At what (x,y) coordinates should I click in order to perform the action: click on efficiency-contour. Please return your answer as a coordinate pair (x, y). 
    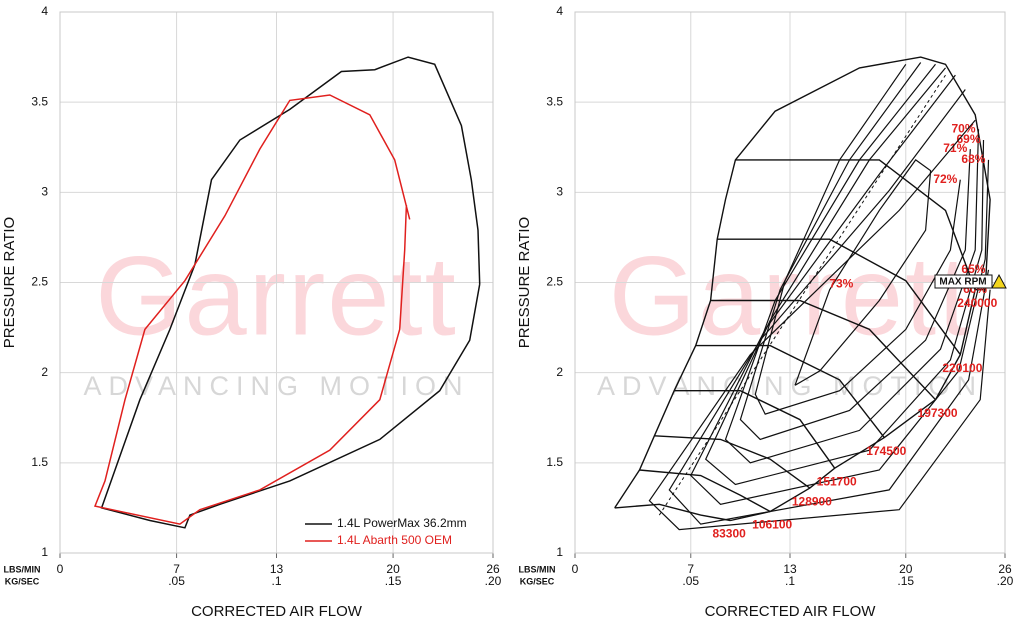
    Looking at the image, I should click on (863, 272).